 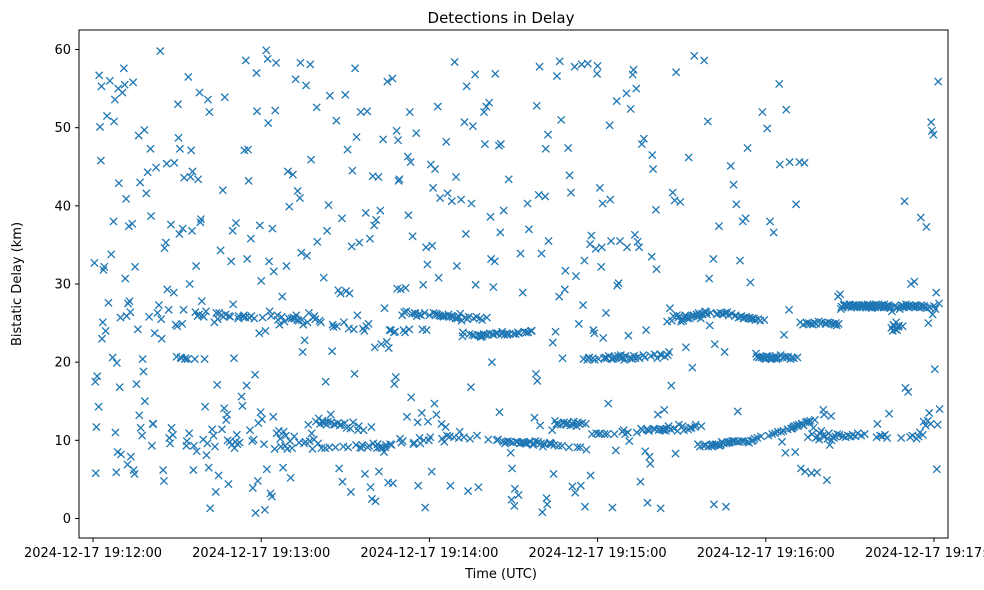 I want to click on y-tick-label: 40, so click(x=62, y=206).